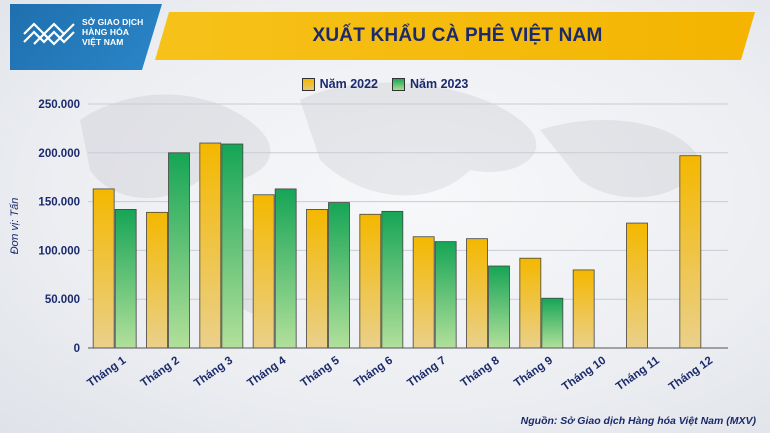  I want to click on y-tick-label: 100.000, so click(59, 251).